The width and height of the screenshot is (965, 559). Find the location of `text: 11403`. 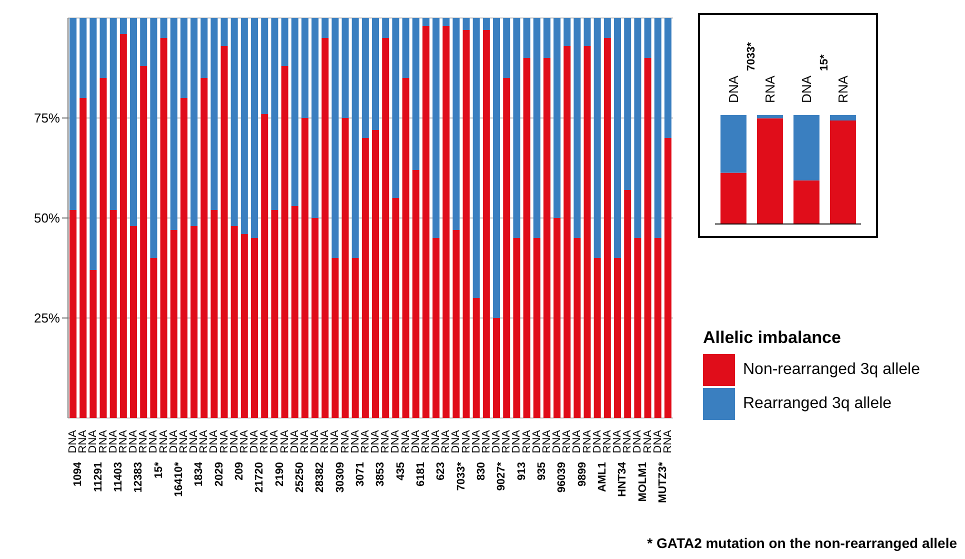

text: 11403 is located at coordinates (118, 477).